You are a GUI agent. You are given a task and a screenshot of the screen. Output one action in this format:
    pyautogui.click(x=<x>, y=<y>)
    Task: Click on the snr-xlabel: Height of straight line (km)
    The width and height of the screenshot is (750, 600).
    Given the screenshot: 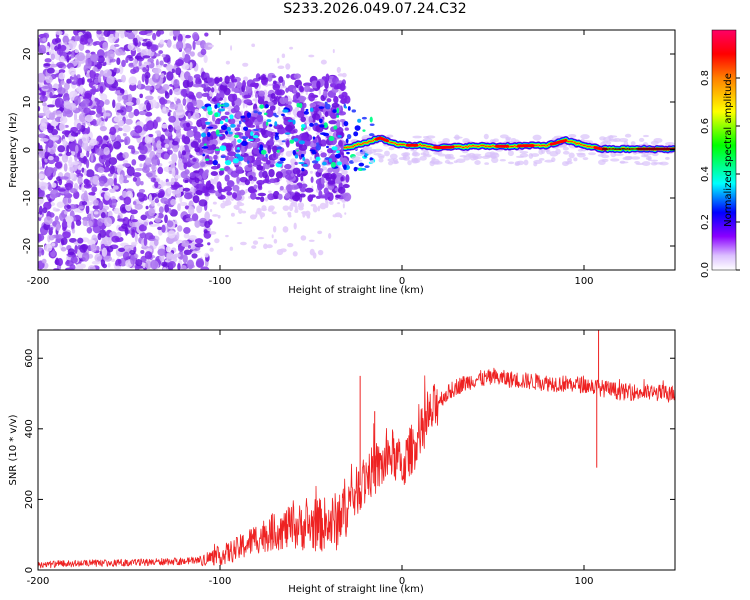 What is the action you would take?
    pyautogui.click(x=356, y=589)
    